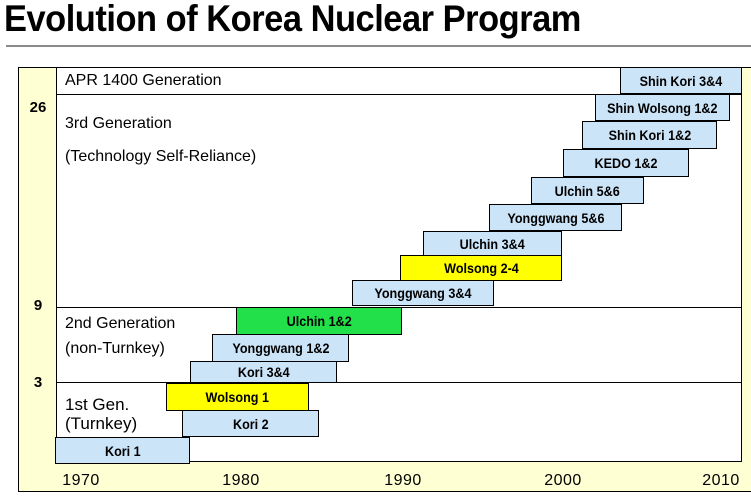 This screenshot has width=751, height=499. I want to click on bar-kori-2: Kori 2, so click(250, 423).